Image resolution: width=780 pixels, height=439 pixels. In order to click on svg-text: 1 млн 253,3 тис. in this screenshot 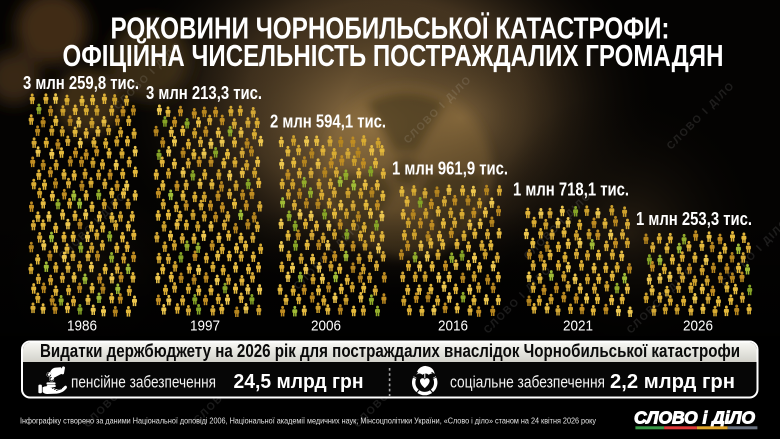, I will do `click(694, 219)`.